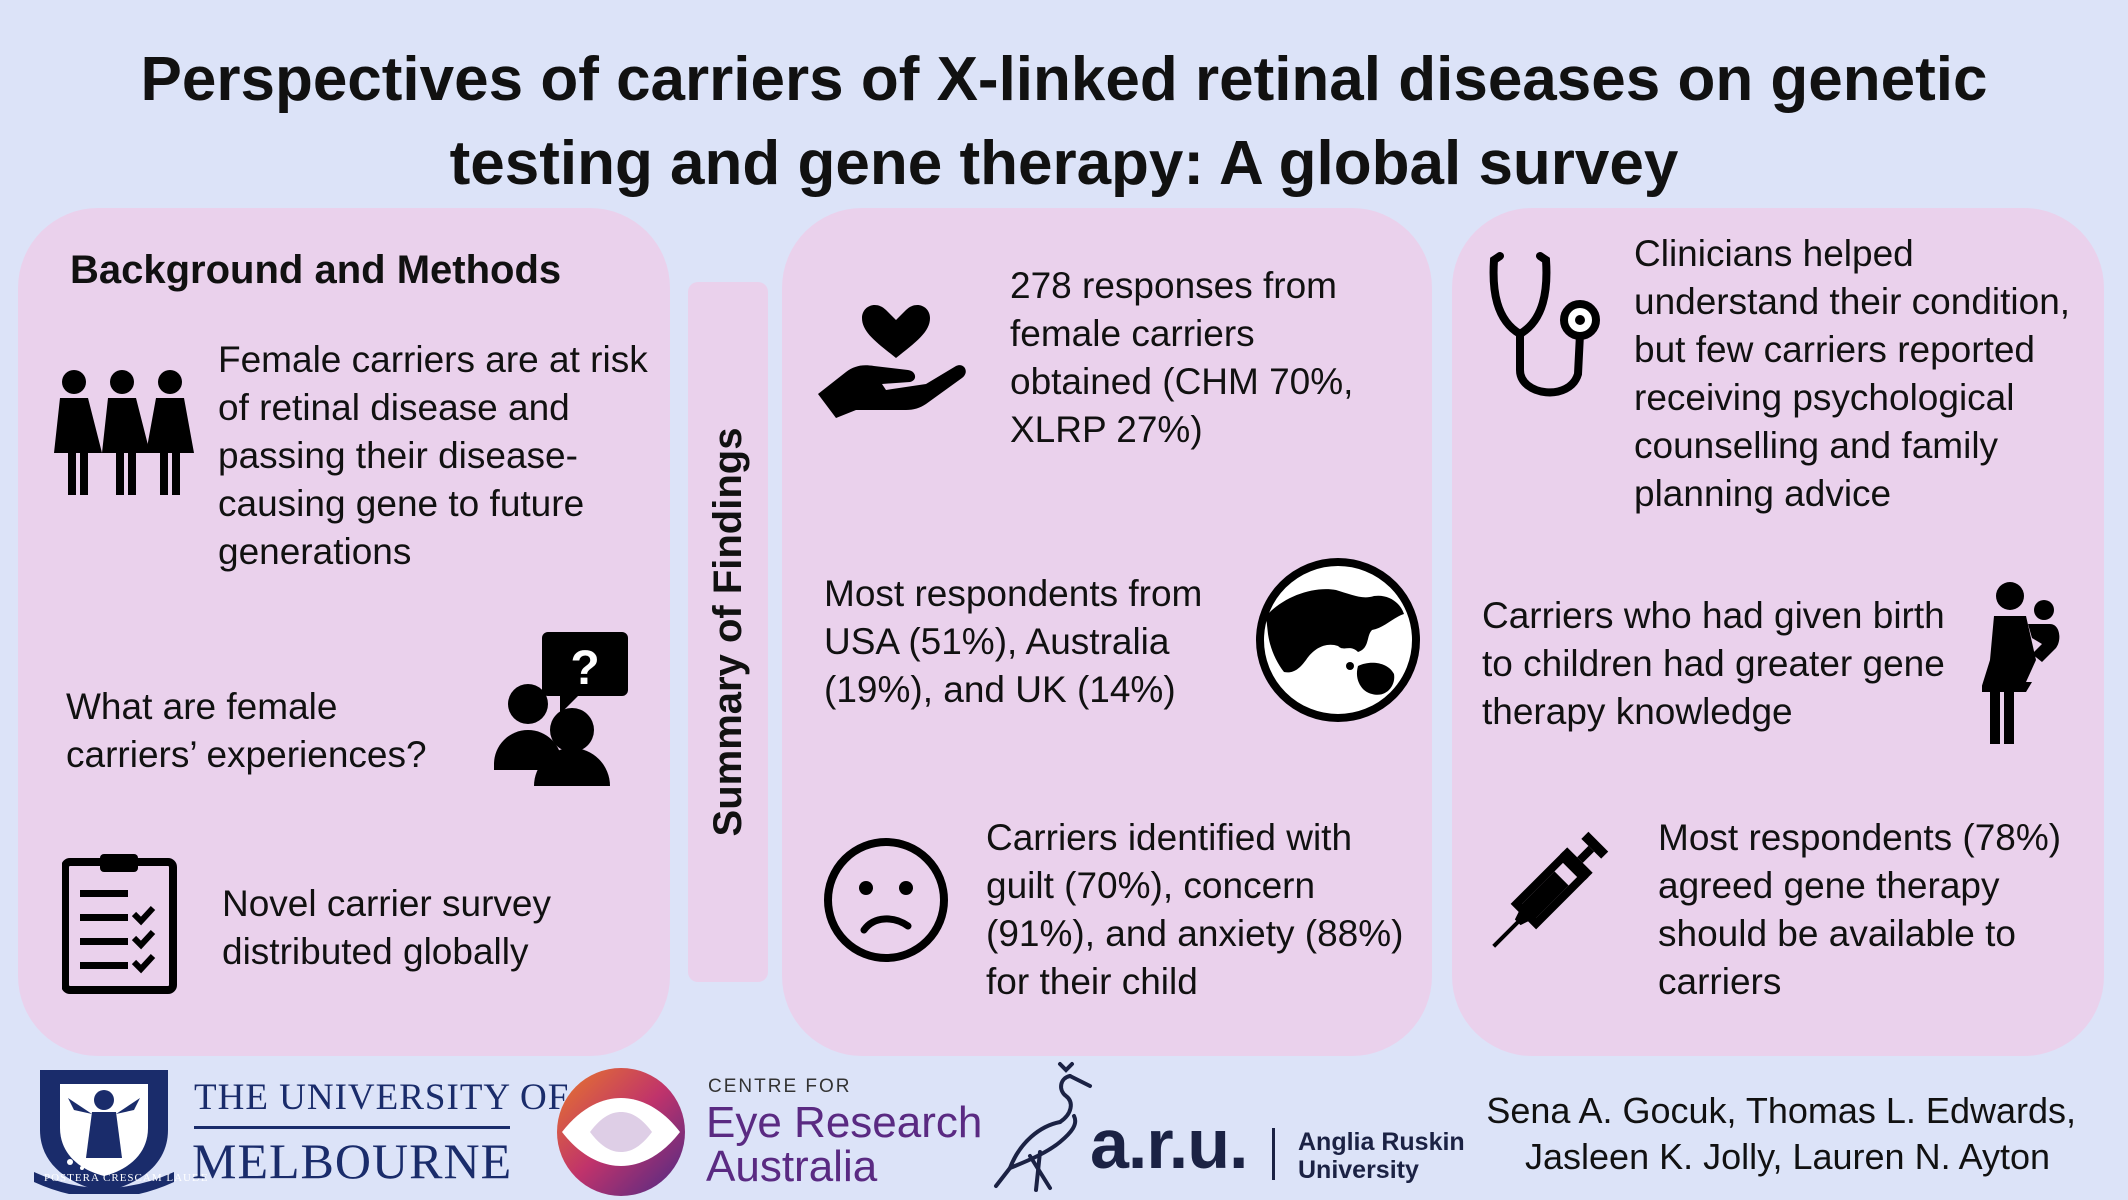 The image size is (2128, 1200). Describe the element at coordinates (621, 1132) in the screenshot. I see `cera-eye-logo` at that location.